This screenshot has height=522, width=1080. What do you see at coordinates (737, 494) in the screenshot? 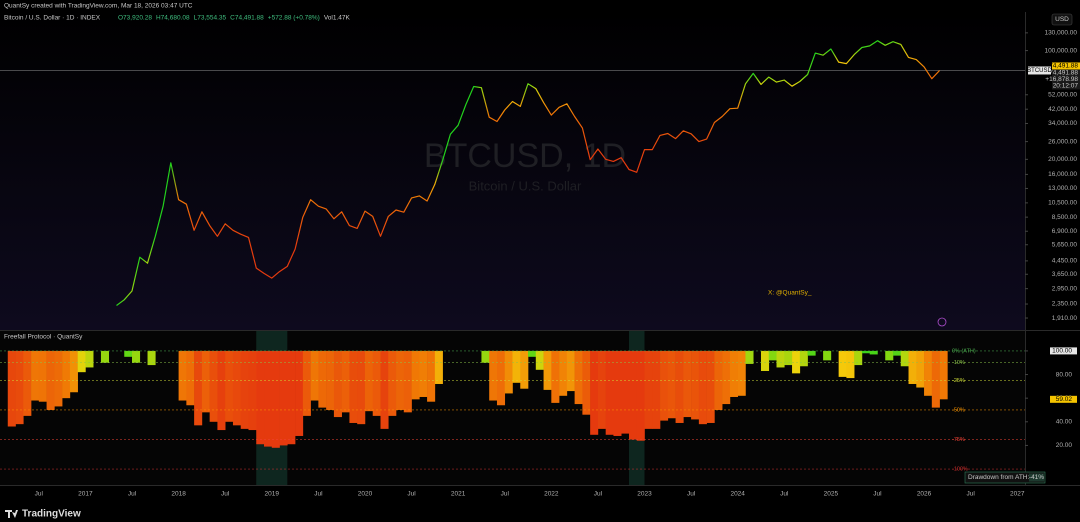
I see `x-tick-label: 2024` at bounding box center [737, 494].